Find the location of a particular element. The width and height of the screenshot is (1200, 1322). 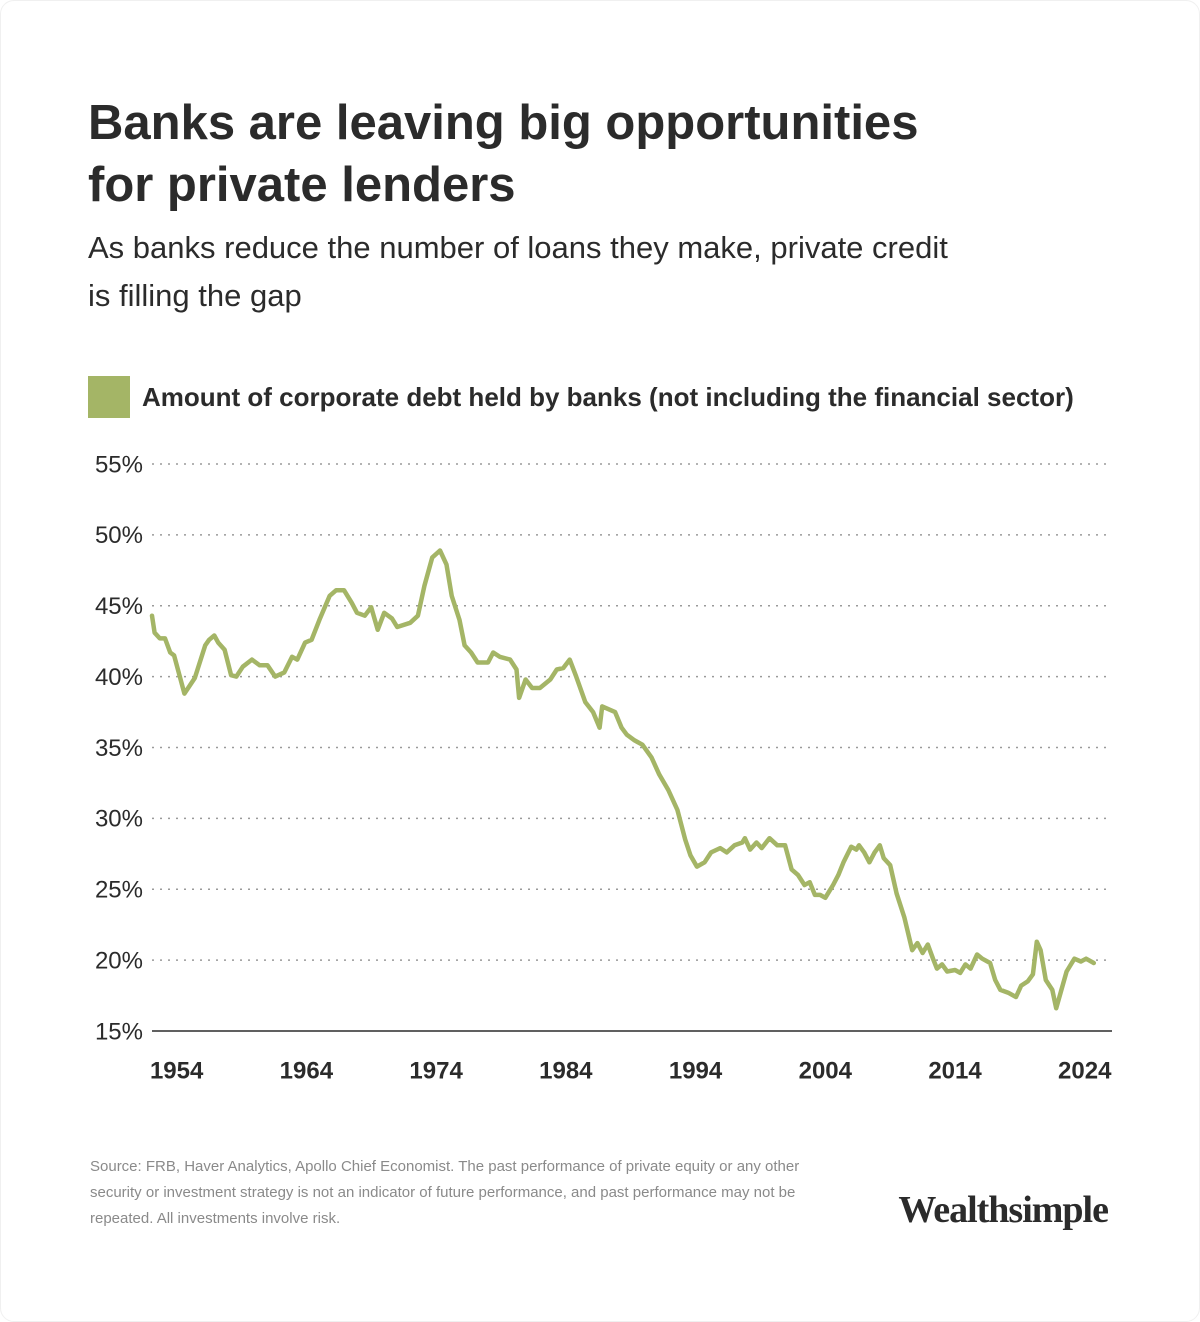

x-tick-label: 1974 is located at coordinates (436, 1070).